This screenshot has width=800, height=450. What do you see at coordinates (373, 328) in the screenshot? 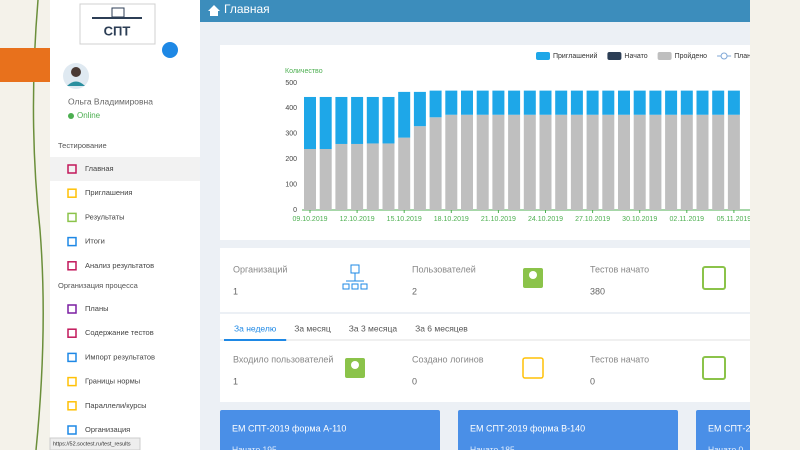
I see `tab: За 3 месяца` at bounding box center [373, 328].